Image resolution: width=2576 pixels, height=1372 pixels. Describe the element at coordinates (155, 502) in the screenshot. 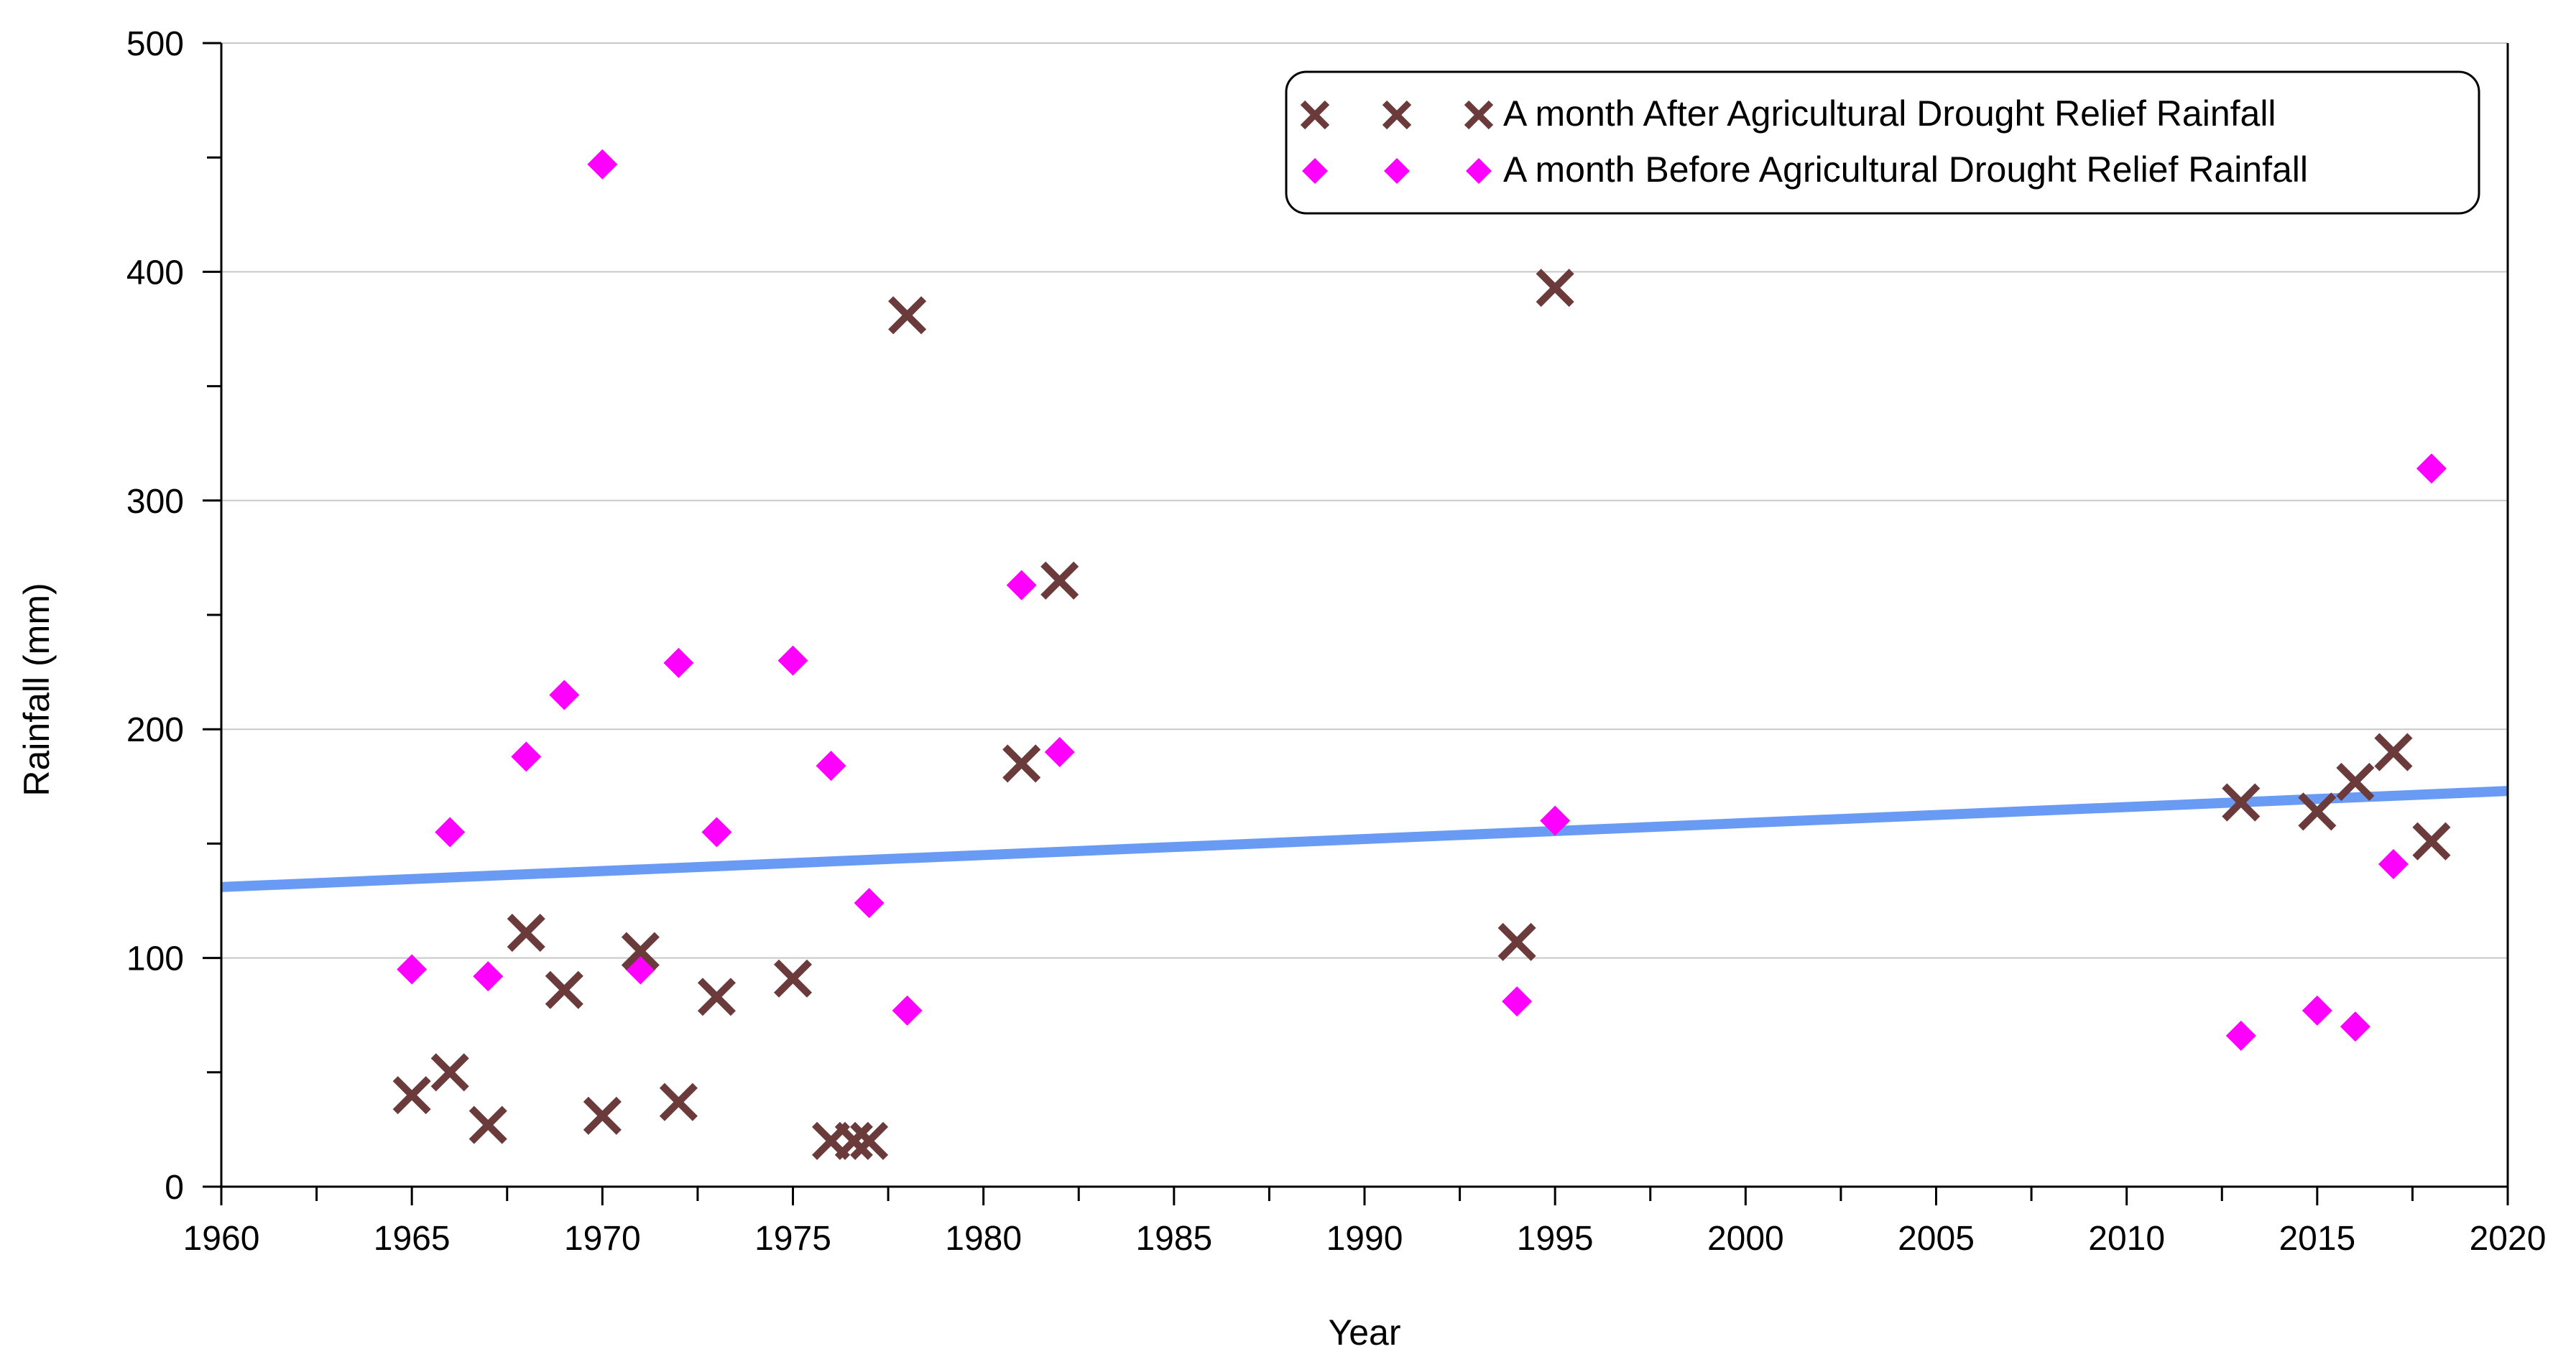

I see `y-tick-label: 300` at that location.